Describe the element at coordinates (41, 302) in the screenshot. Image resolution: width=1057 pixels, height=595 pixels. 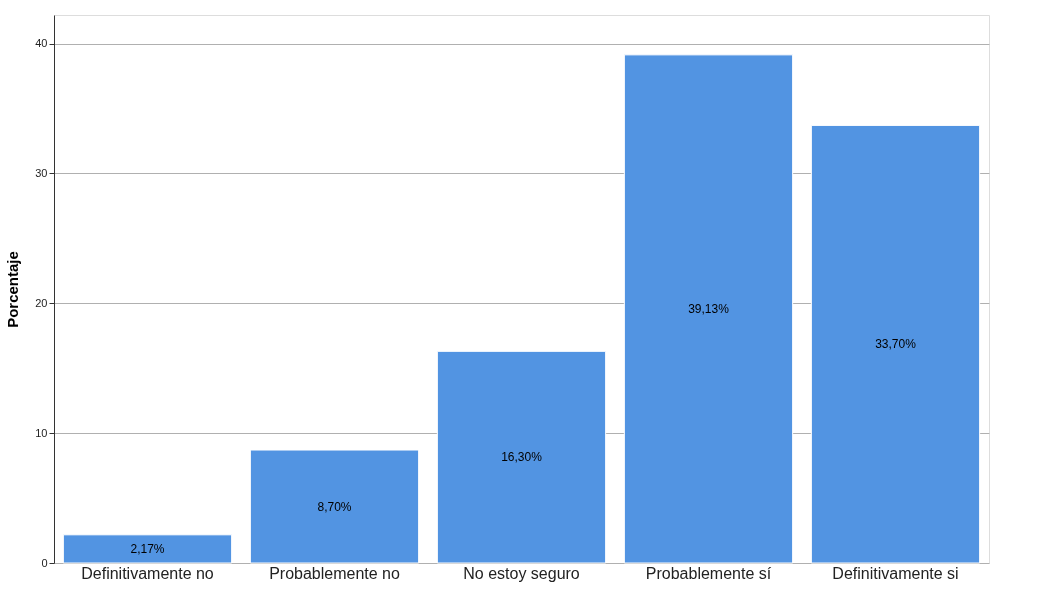
I see `y-tick-label: 20` at that location.